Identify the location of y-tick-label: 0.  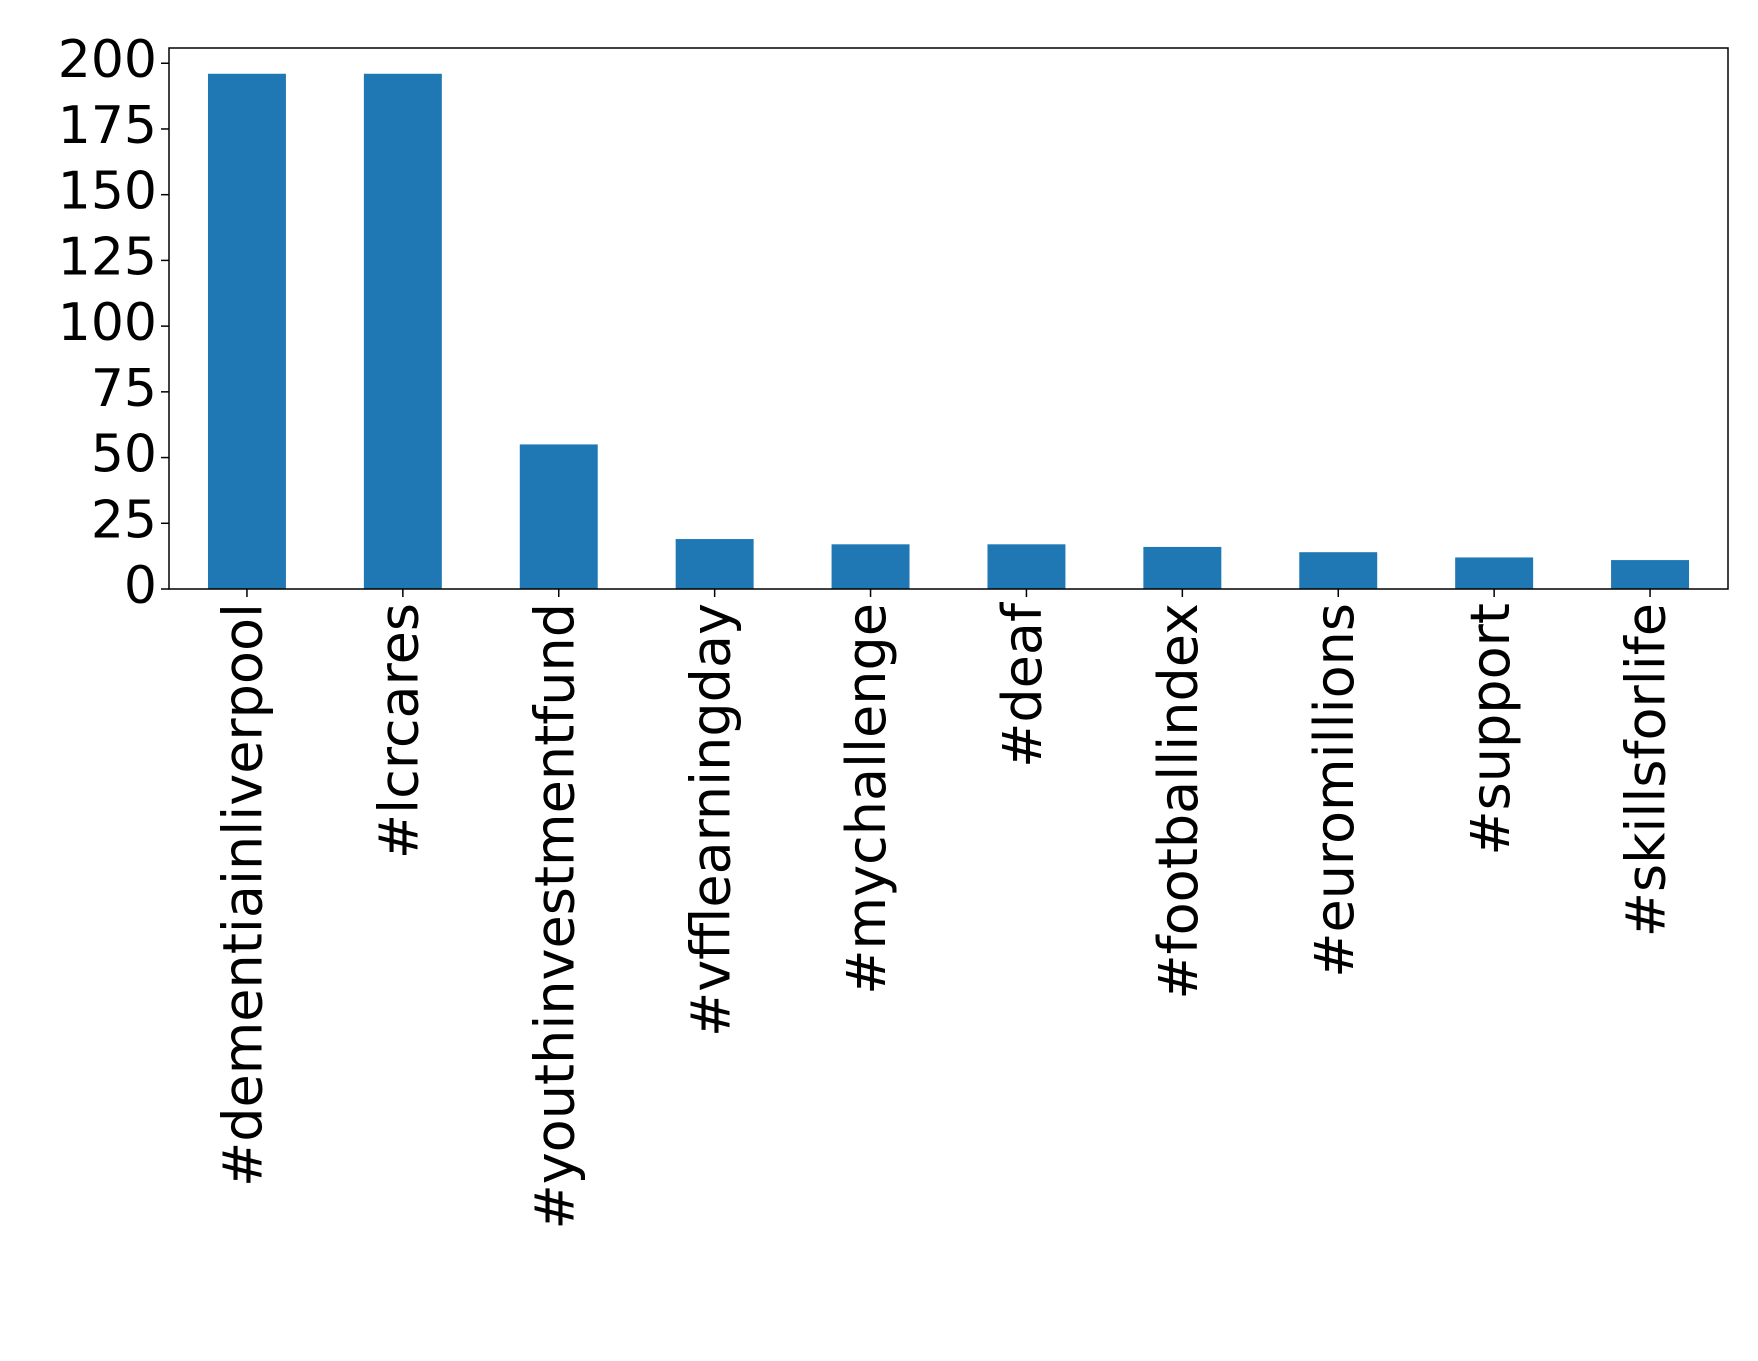
(140, 586).